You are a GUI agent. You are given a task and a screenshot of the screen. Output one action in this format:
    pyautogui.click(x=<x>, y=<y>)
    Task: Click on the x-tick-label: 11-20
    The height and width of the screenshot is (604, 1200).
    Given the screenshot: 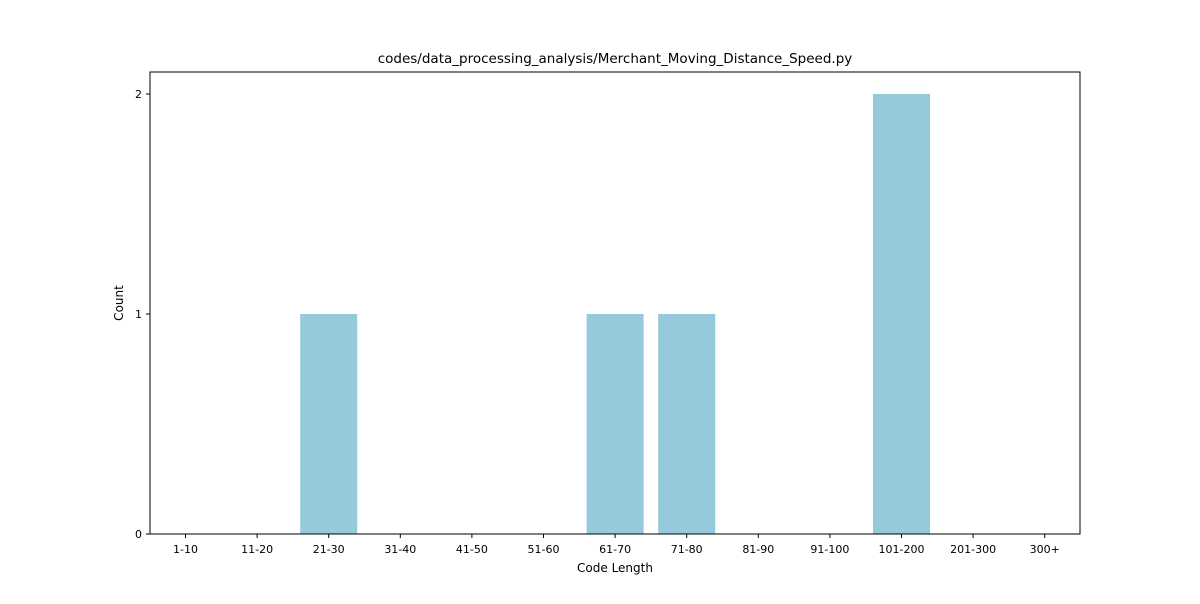 What is the action you would take?
    pyautogui.click(x=257, y=549)
    